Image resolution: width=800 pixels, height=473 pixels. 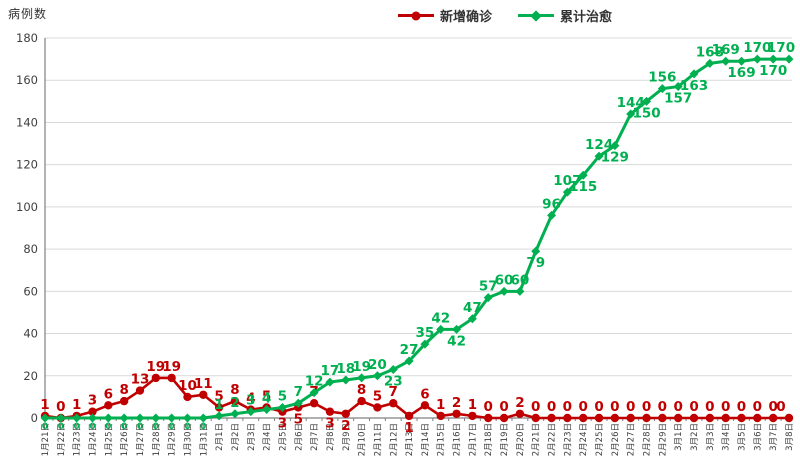 What do you see at coordinates (30, 334) in the screenshot?
I see `y-tick-label: 40` at bounding box center [30, 334].